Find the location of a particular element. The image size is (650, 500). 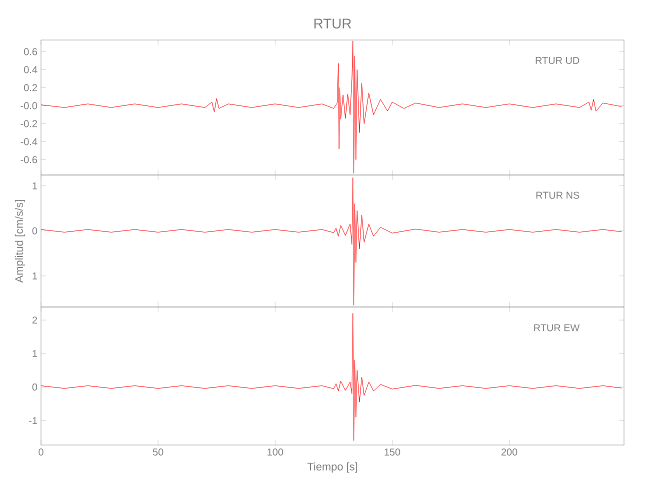

y-tick-label: -1 is located at coordinates (33, 420).